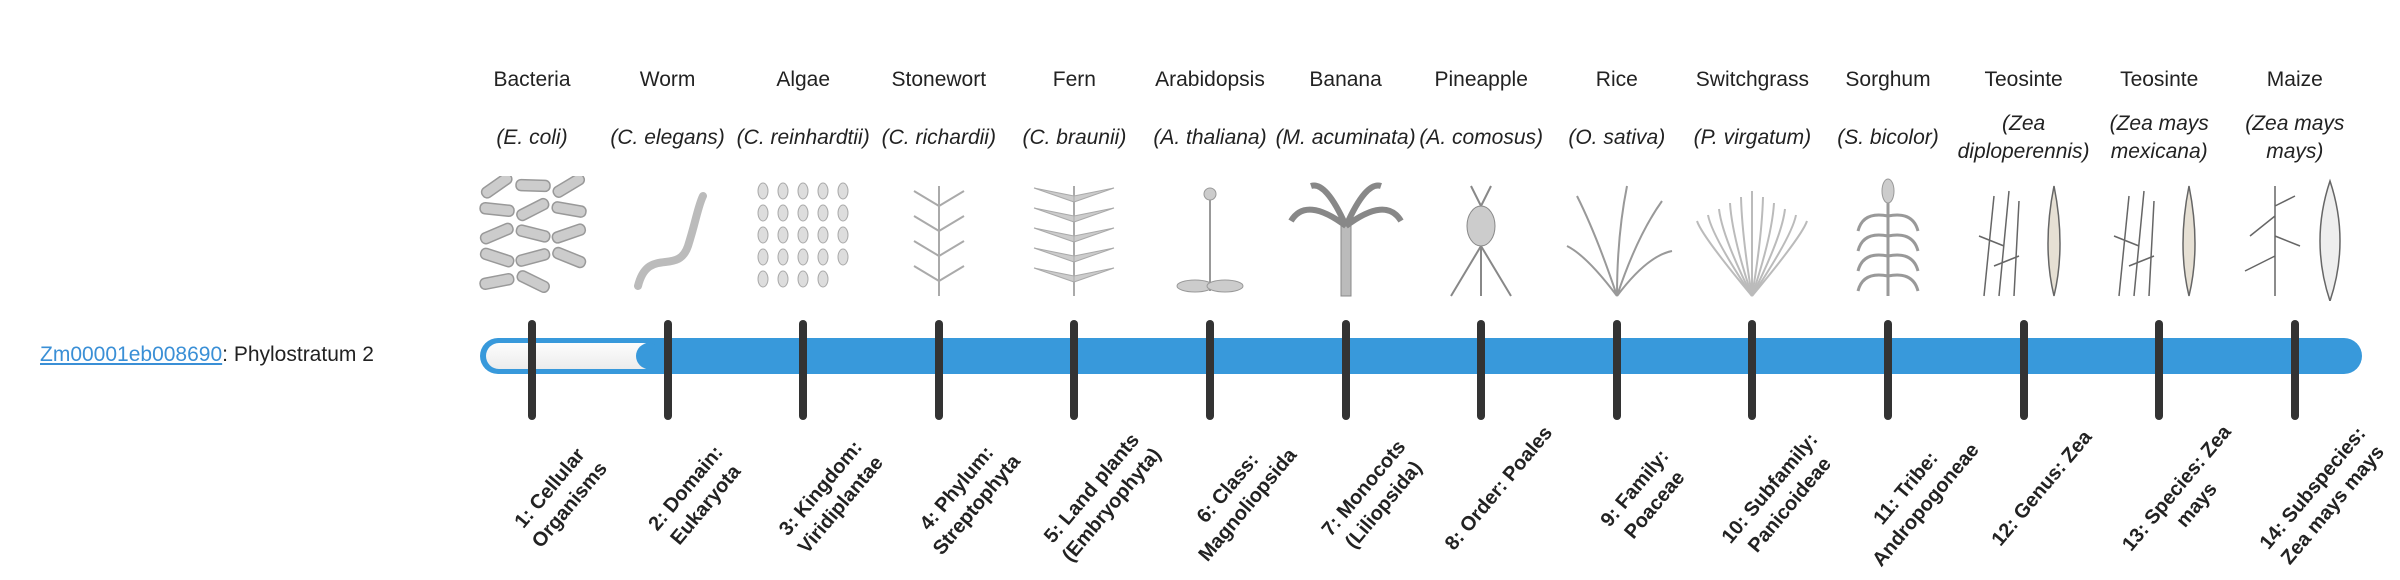 Image resolution: width=2400 pixels, height=580 pixels. Describe the element at coordinates (667, 79) in the screenshot. I see `organism-name: Worm` at that location.